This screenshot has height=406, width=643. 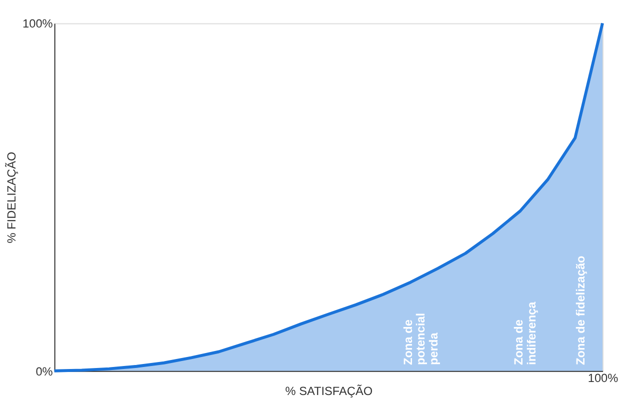 I want to click on y-tick-label: 0%, so click(x=45, y=371).